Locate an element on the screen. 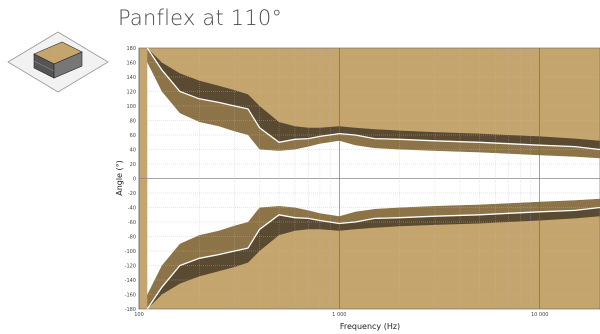  y-tick-label: 140 is located at coordinates (131, 78).